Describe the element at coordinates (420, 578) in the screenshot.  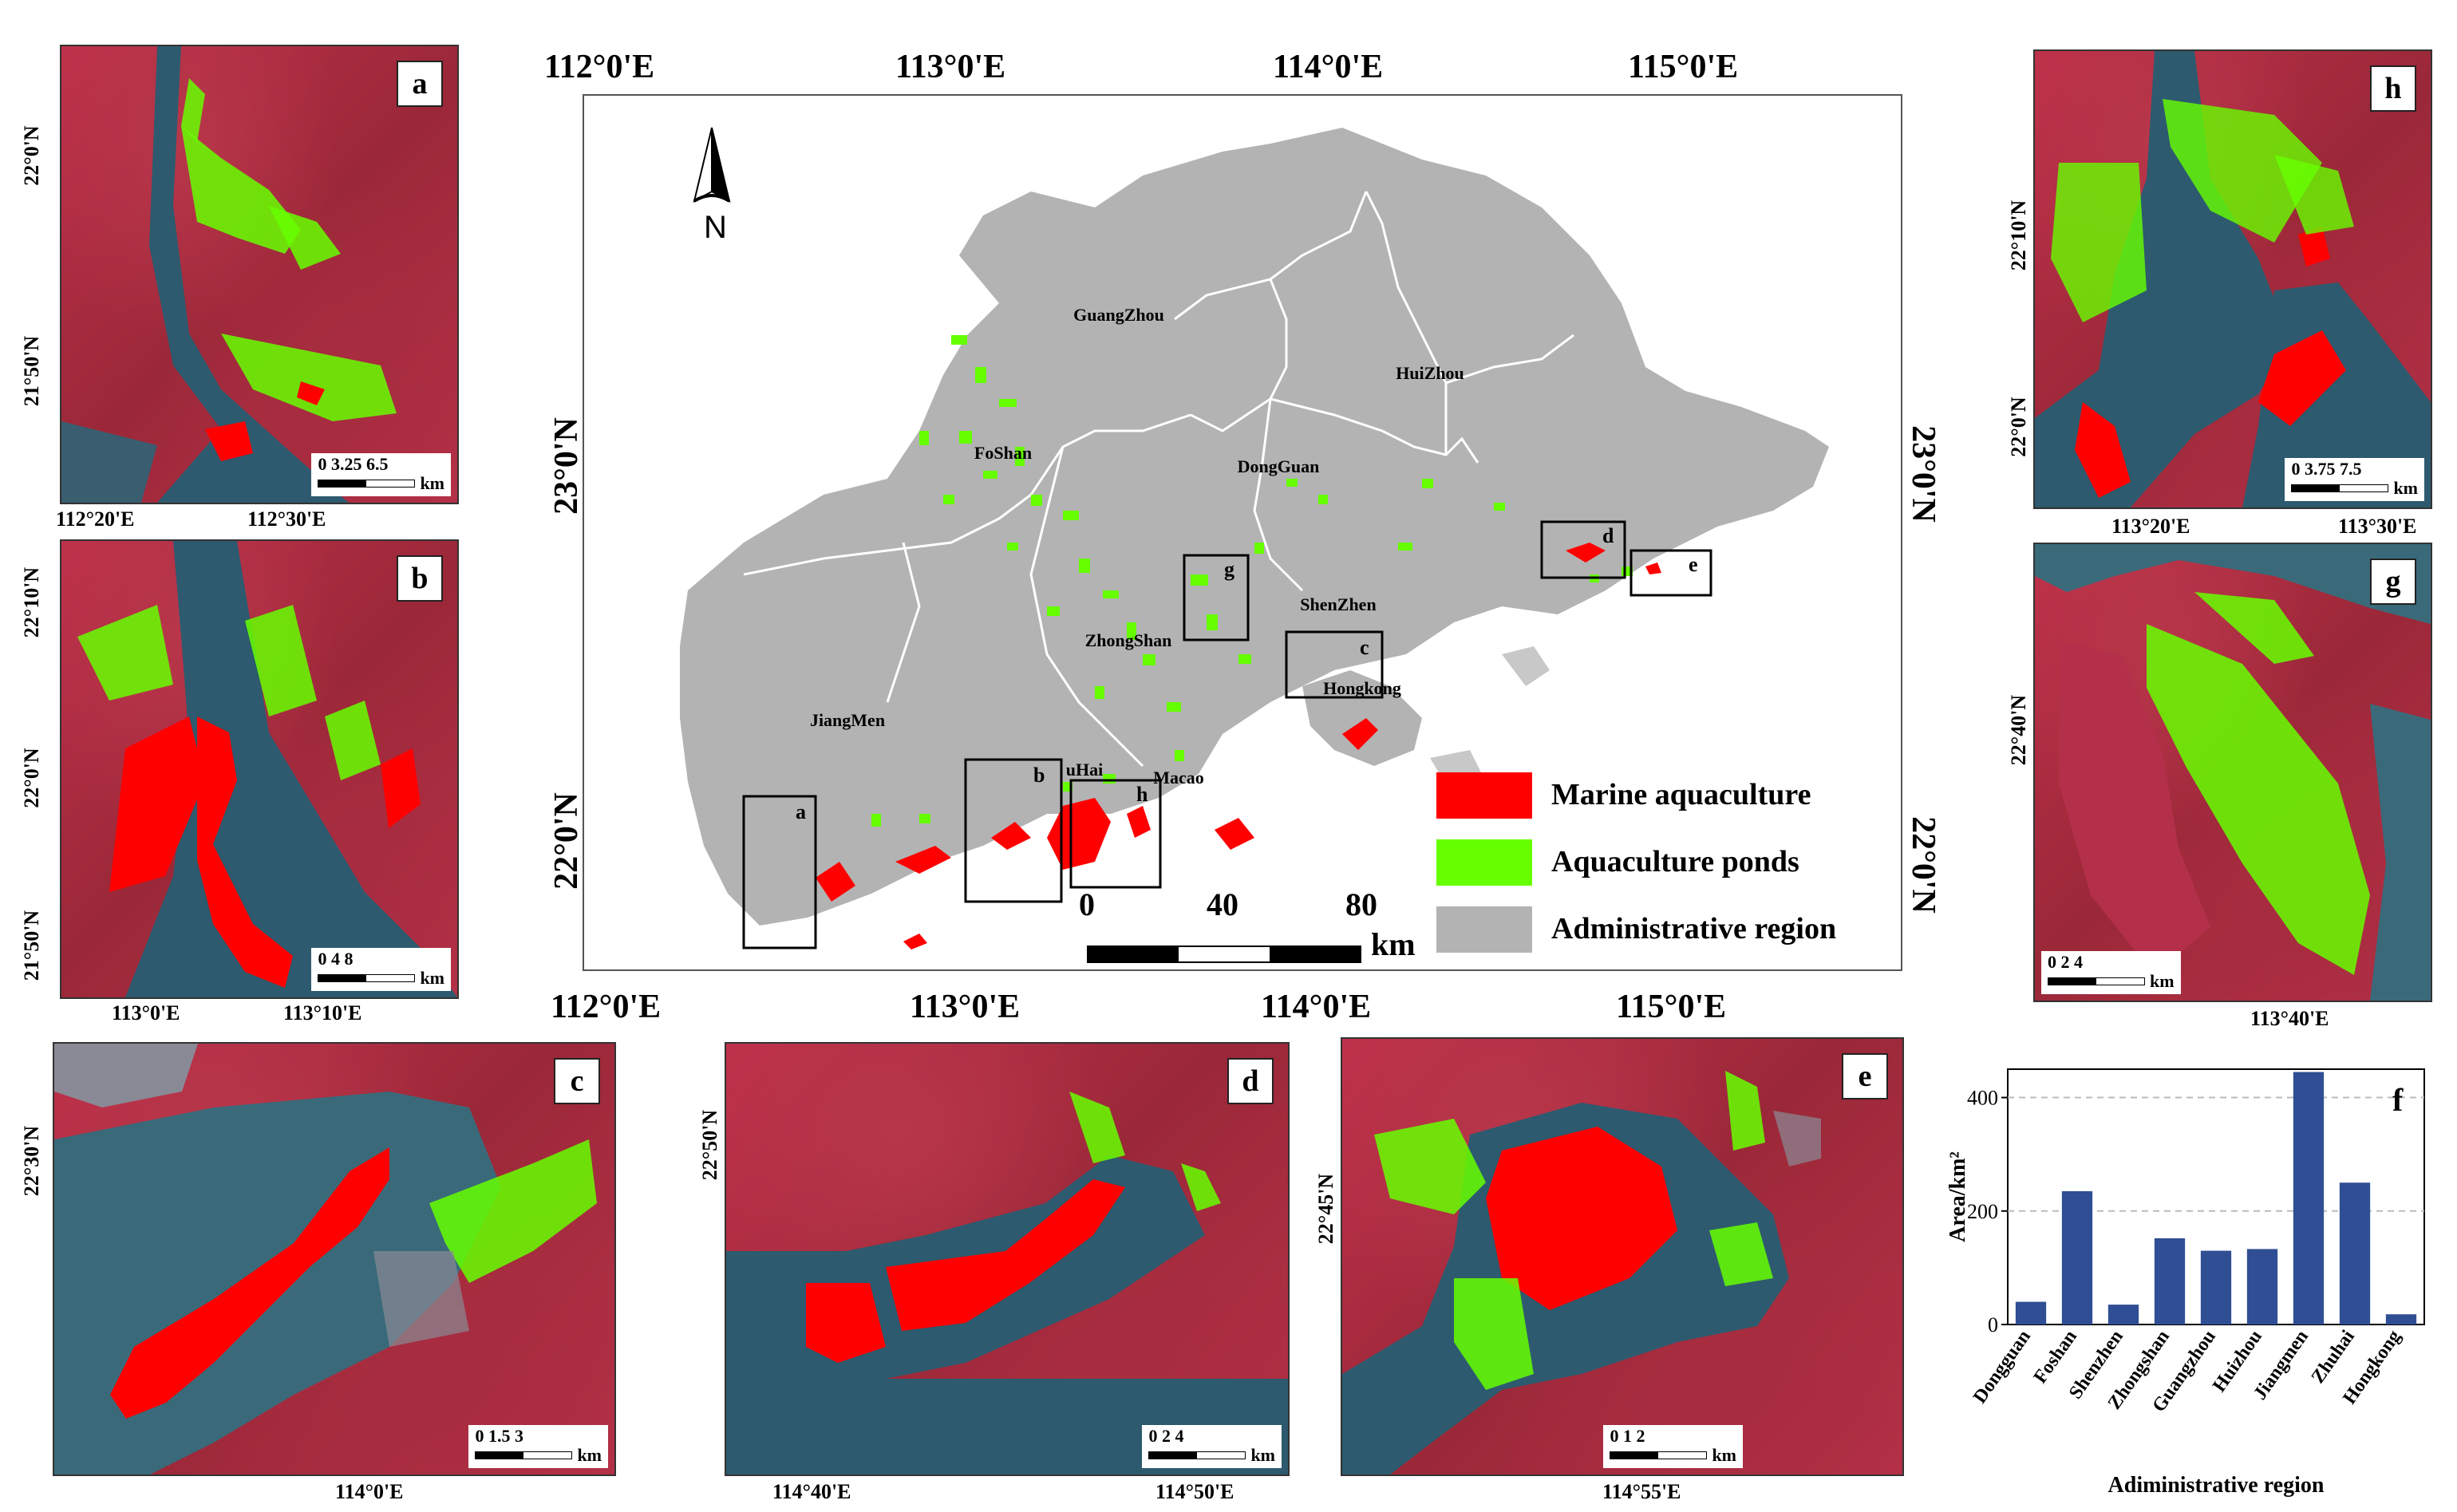
I see `inset-b-letter: b` at that location.